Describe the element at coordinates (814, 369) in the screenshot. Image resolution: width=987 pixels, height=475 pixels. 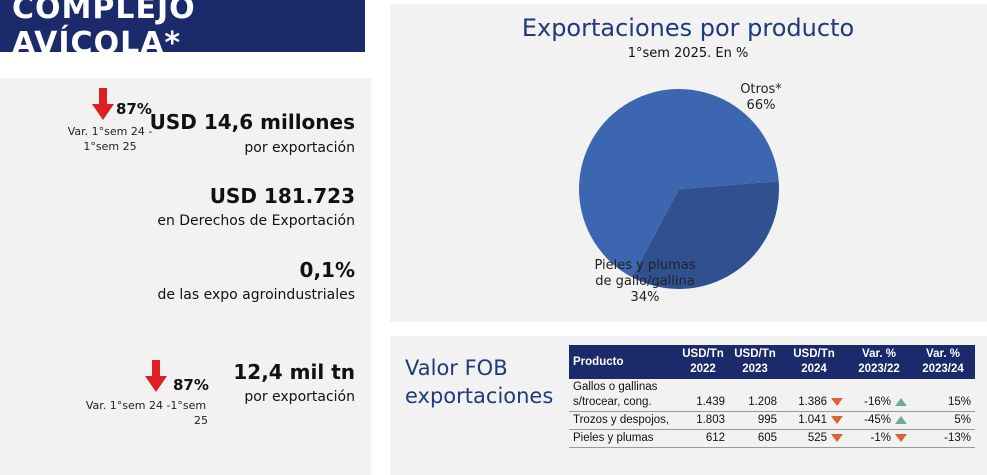
I see `col-header-line2: 2024` at that location.